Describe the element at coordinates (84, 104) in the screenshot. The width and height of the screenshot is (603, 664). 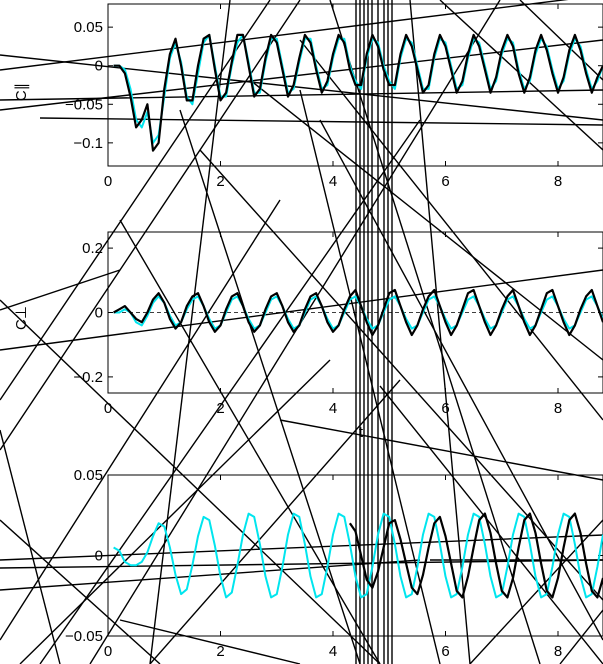
I see `y-tick-label-top: −0.05` at that location.